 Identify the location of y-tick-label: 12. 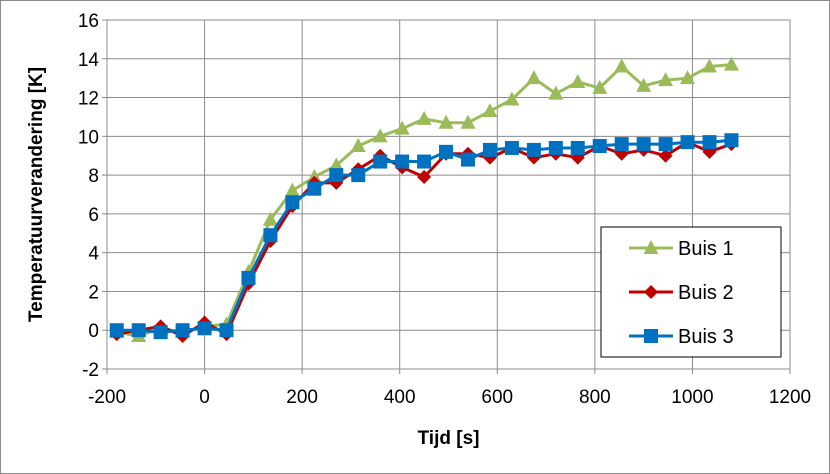
(88, 99).